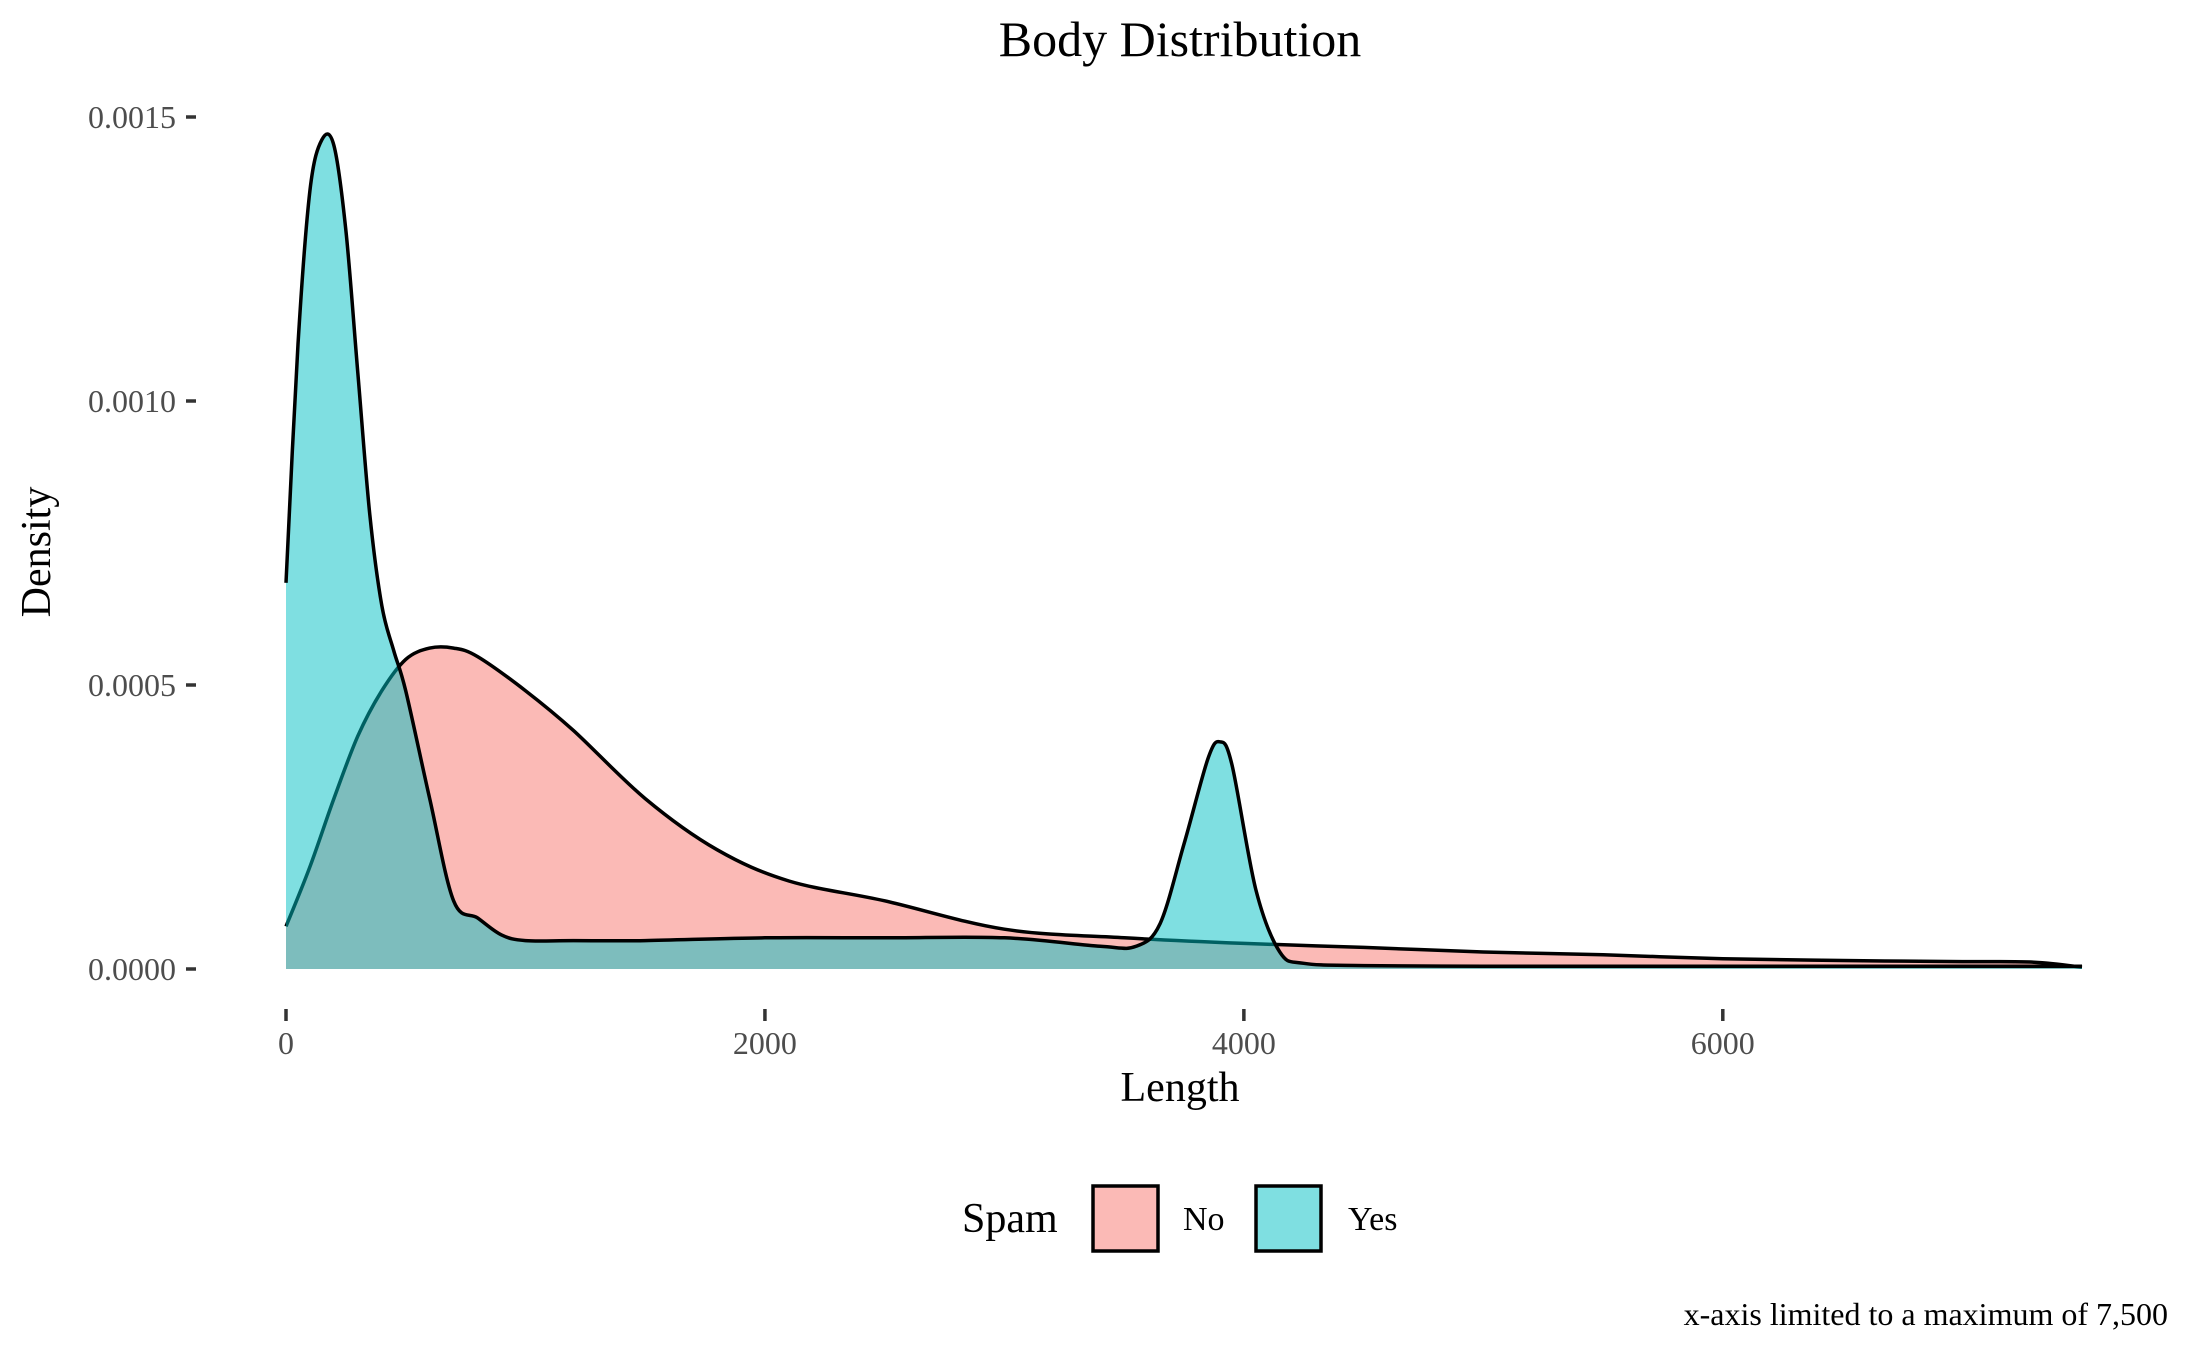 The image size is (2187, 1351). What do you see at coordinates (37, 552) in the screenshot?
I see `y-axis-title: Density` at bounding box center [37, 552].